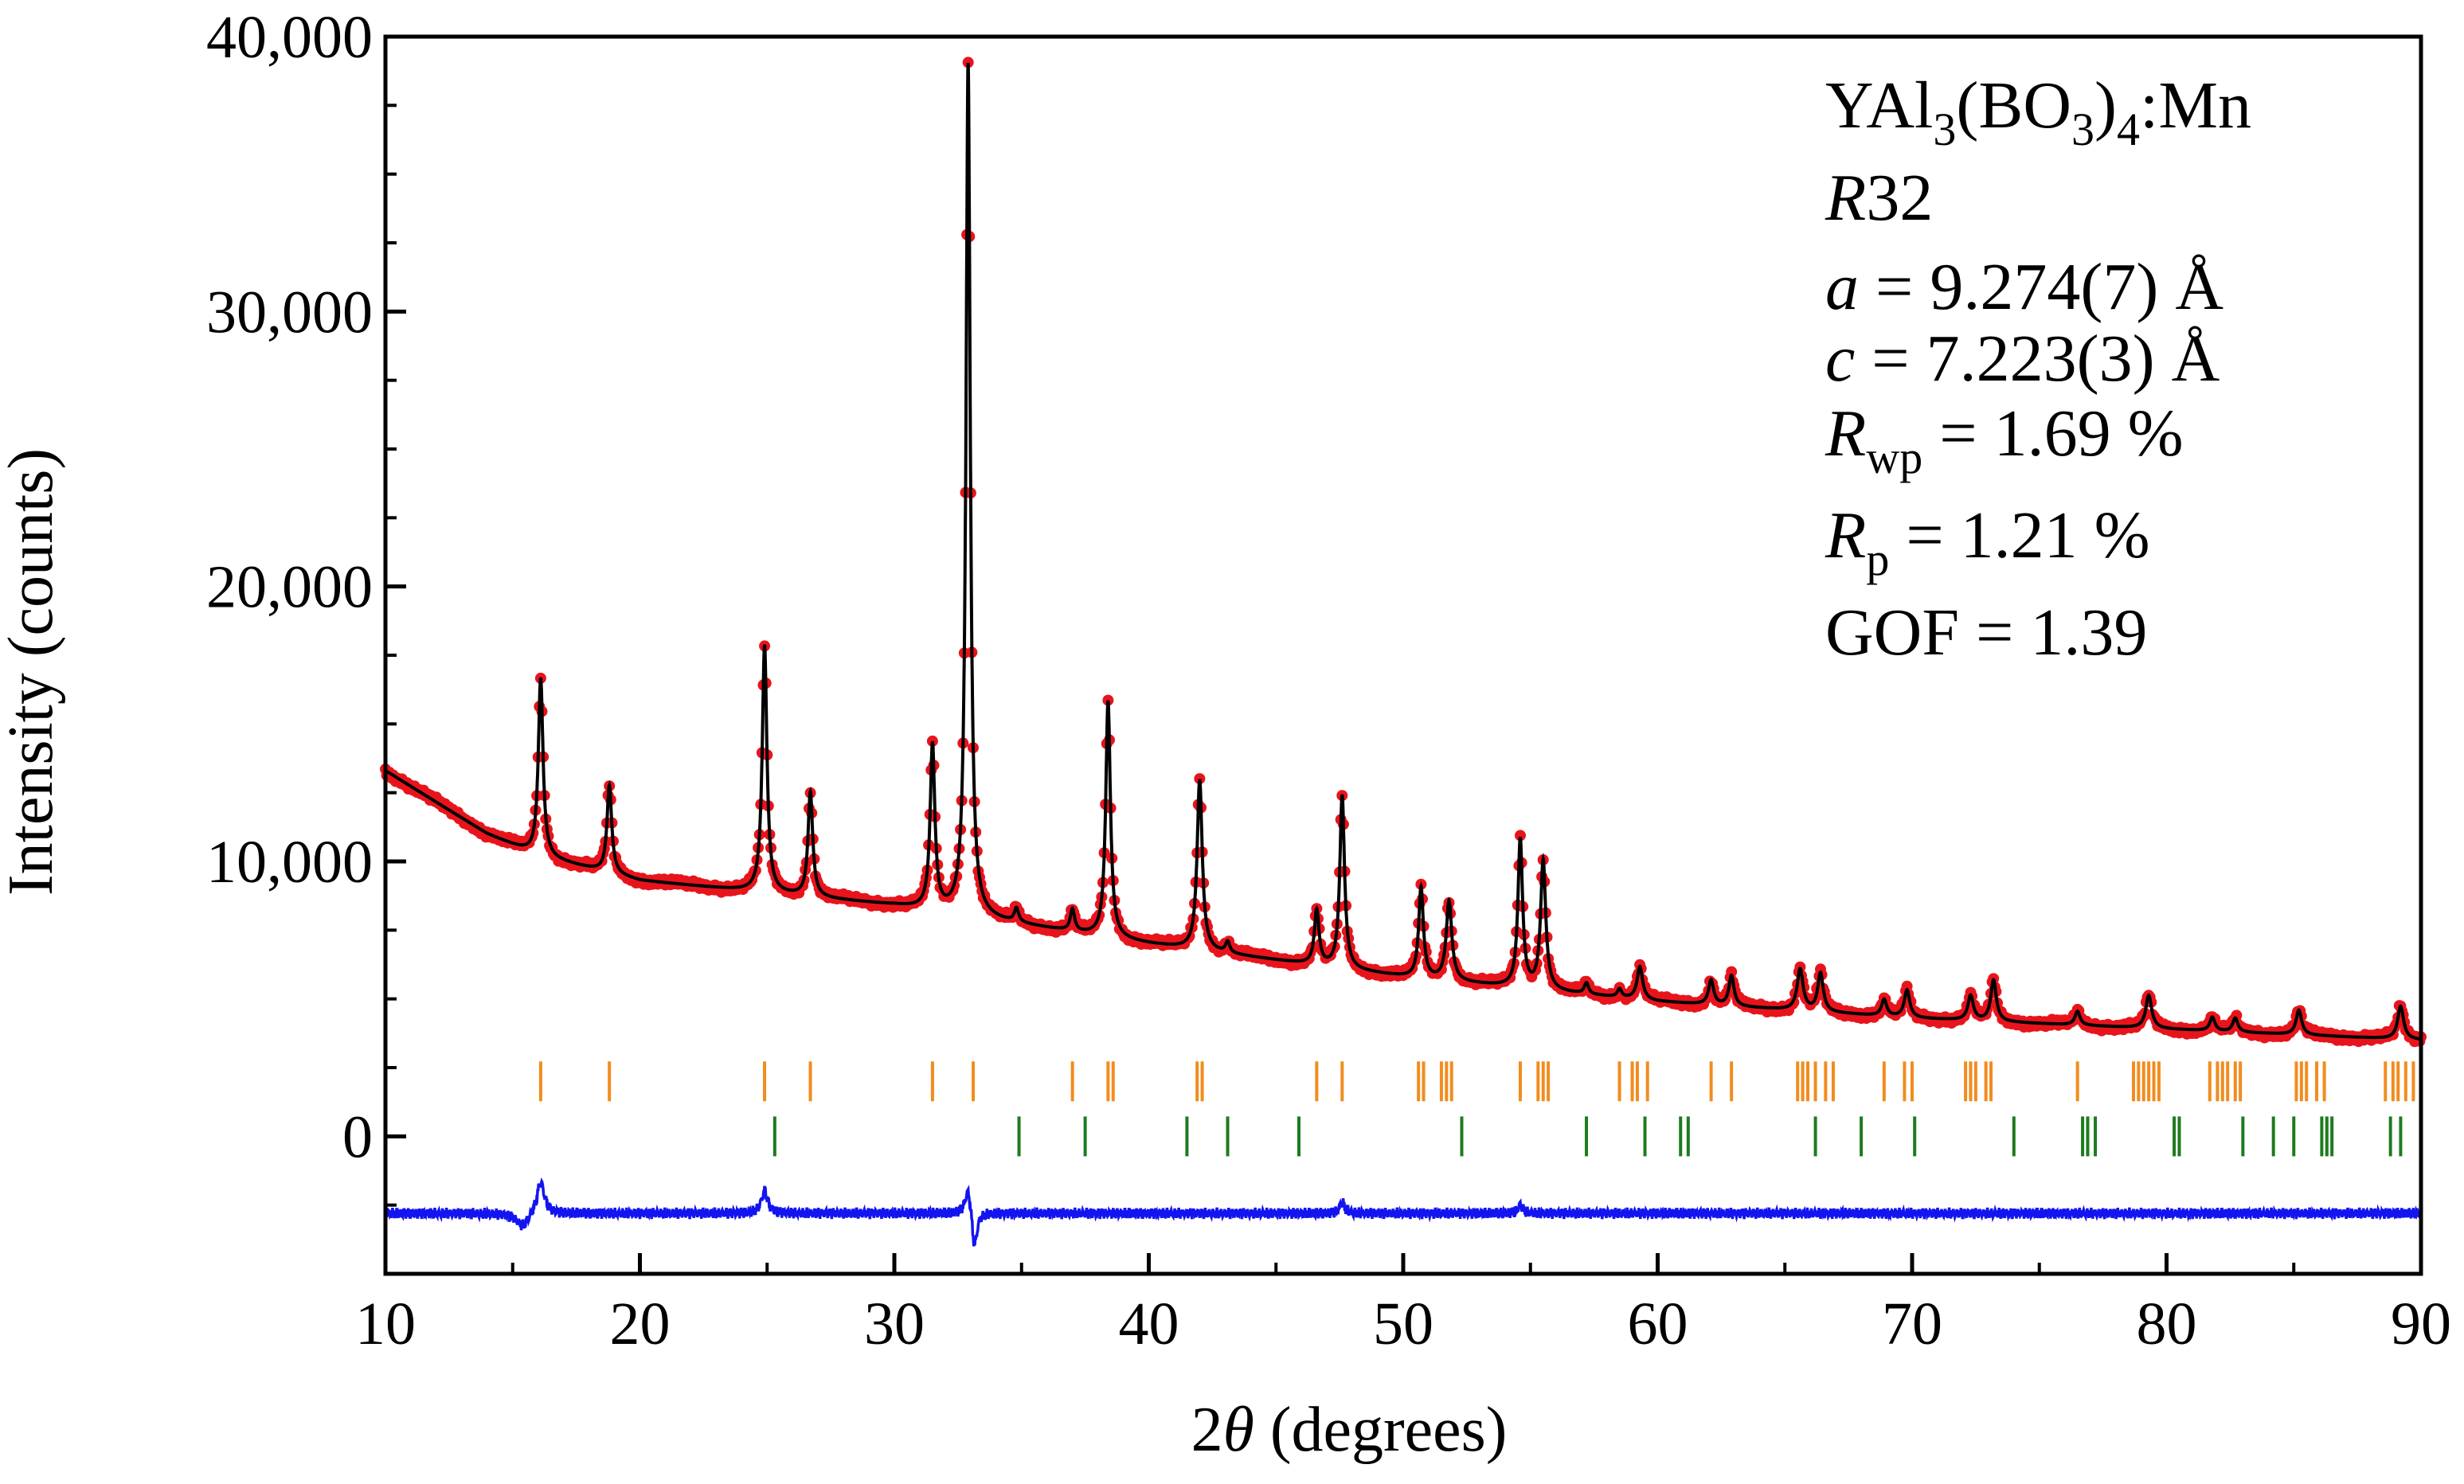 This screenshot has width=2464, height=1484. I want to click on y-tick-label: 10,000, so click(289, 862).